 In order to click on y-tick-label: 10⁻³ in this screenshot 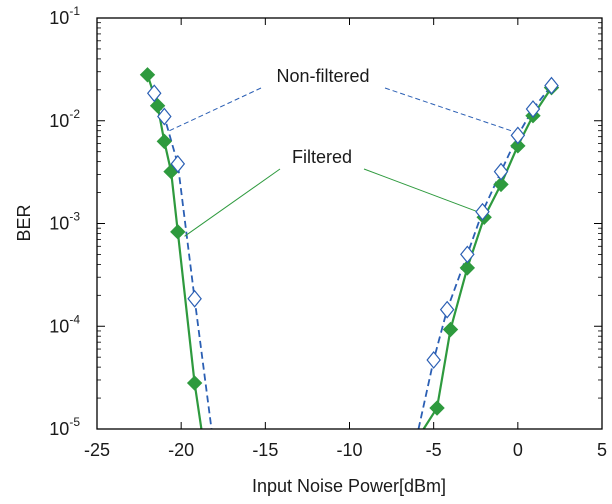, I will do `click(64, 222)`.